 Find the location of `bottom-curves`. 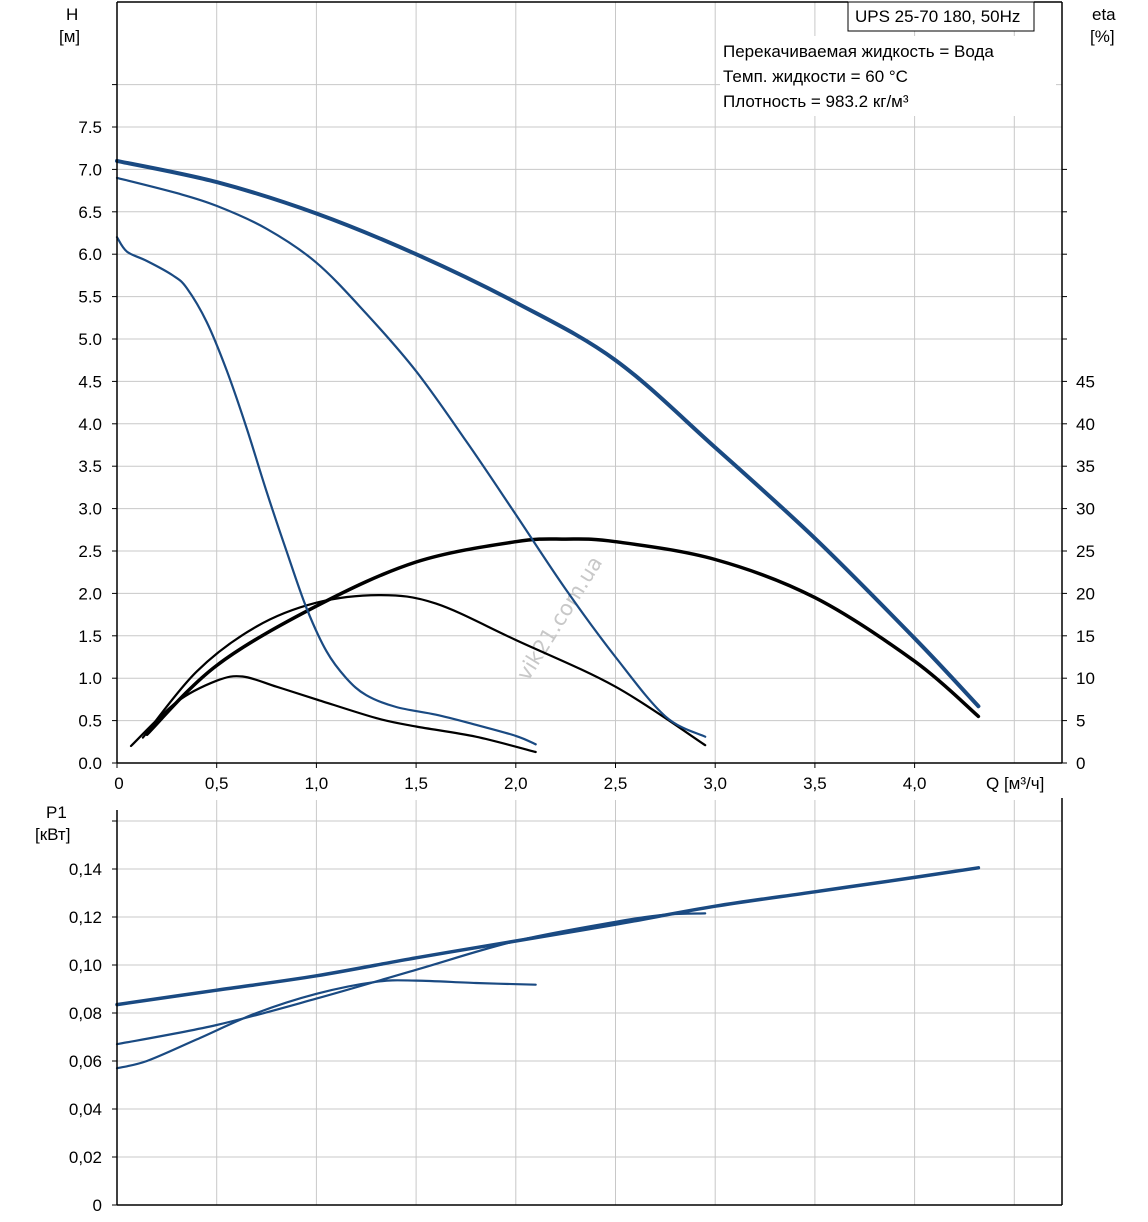

bottom-curves is located at coordinates (548, 968).